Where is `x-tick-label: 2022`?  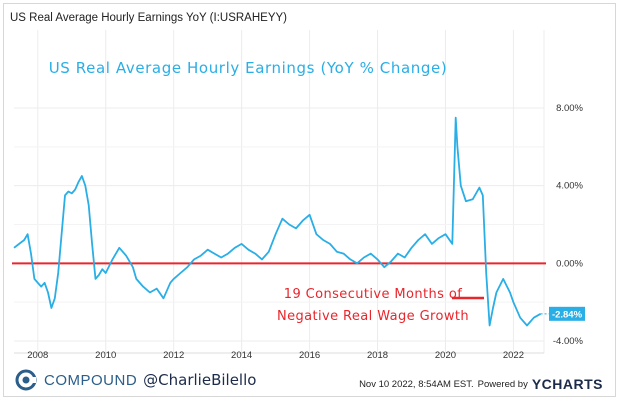 x-tick-label: 2022 is located at coordinates (513, 355).